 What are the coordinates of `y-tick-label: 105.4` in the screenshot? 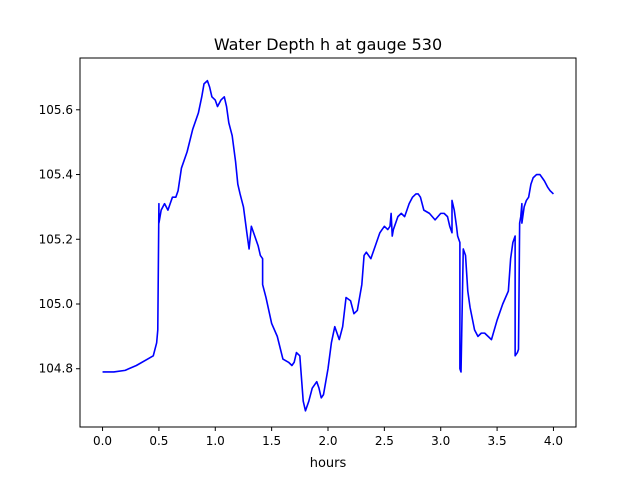 It's located at (56, 175).